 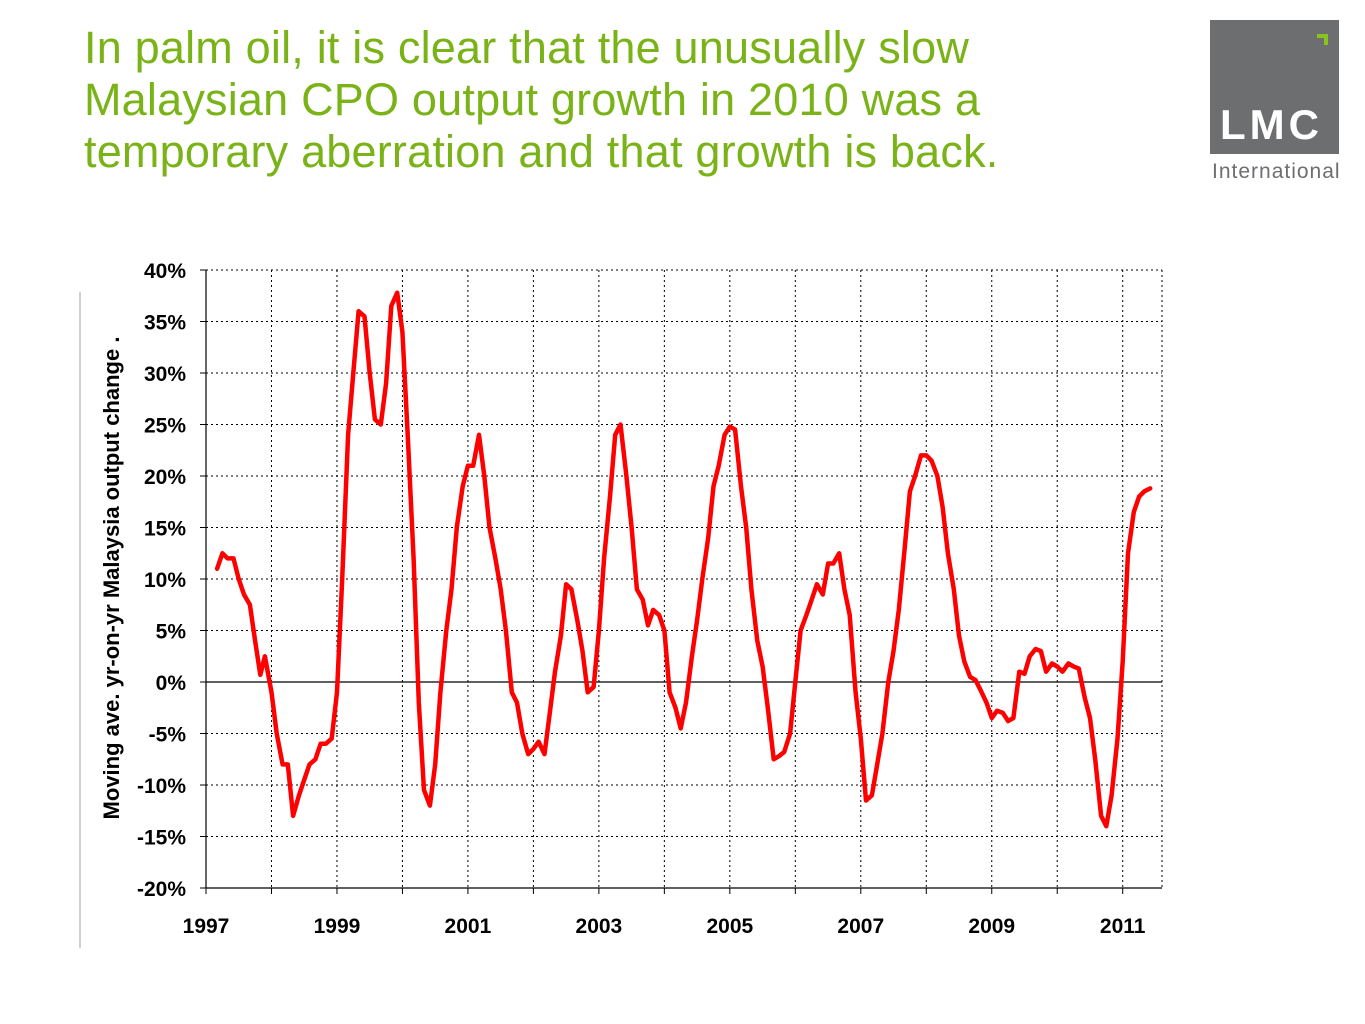 I want to click on y-tick-label: 40%, so click(x=165, y=271).